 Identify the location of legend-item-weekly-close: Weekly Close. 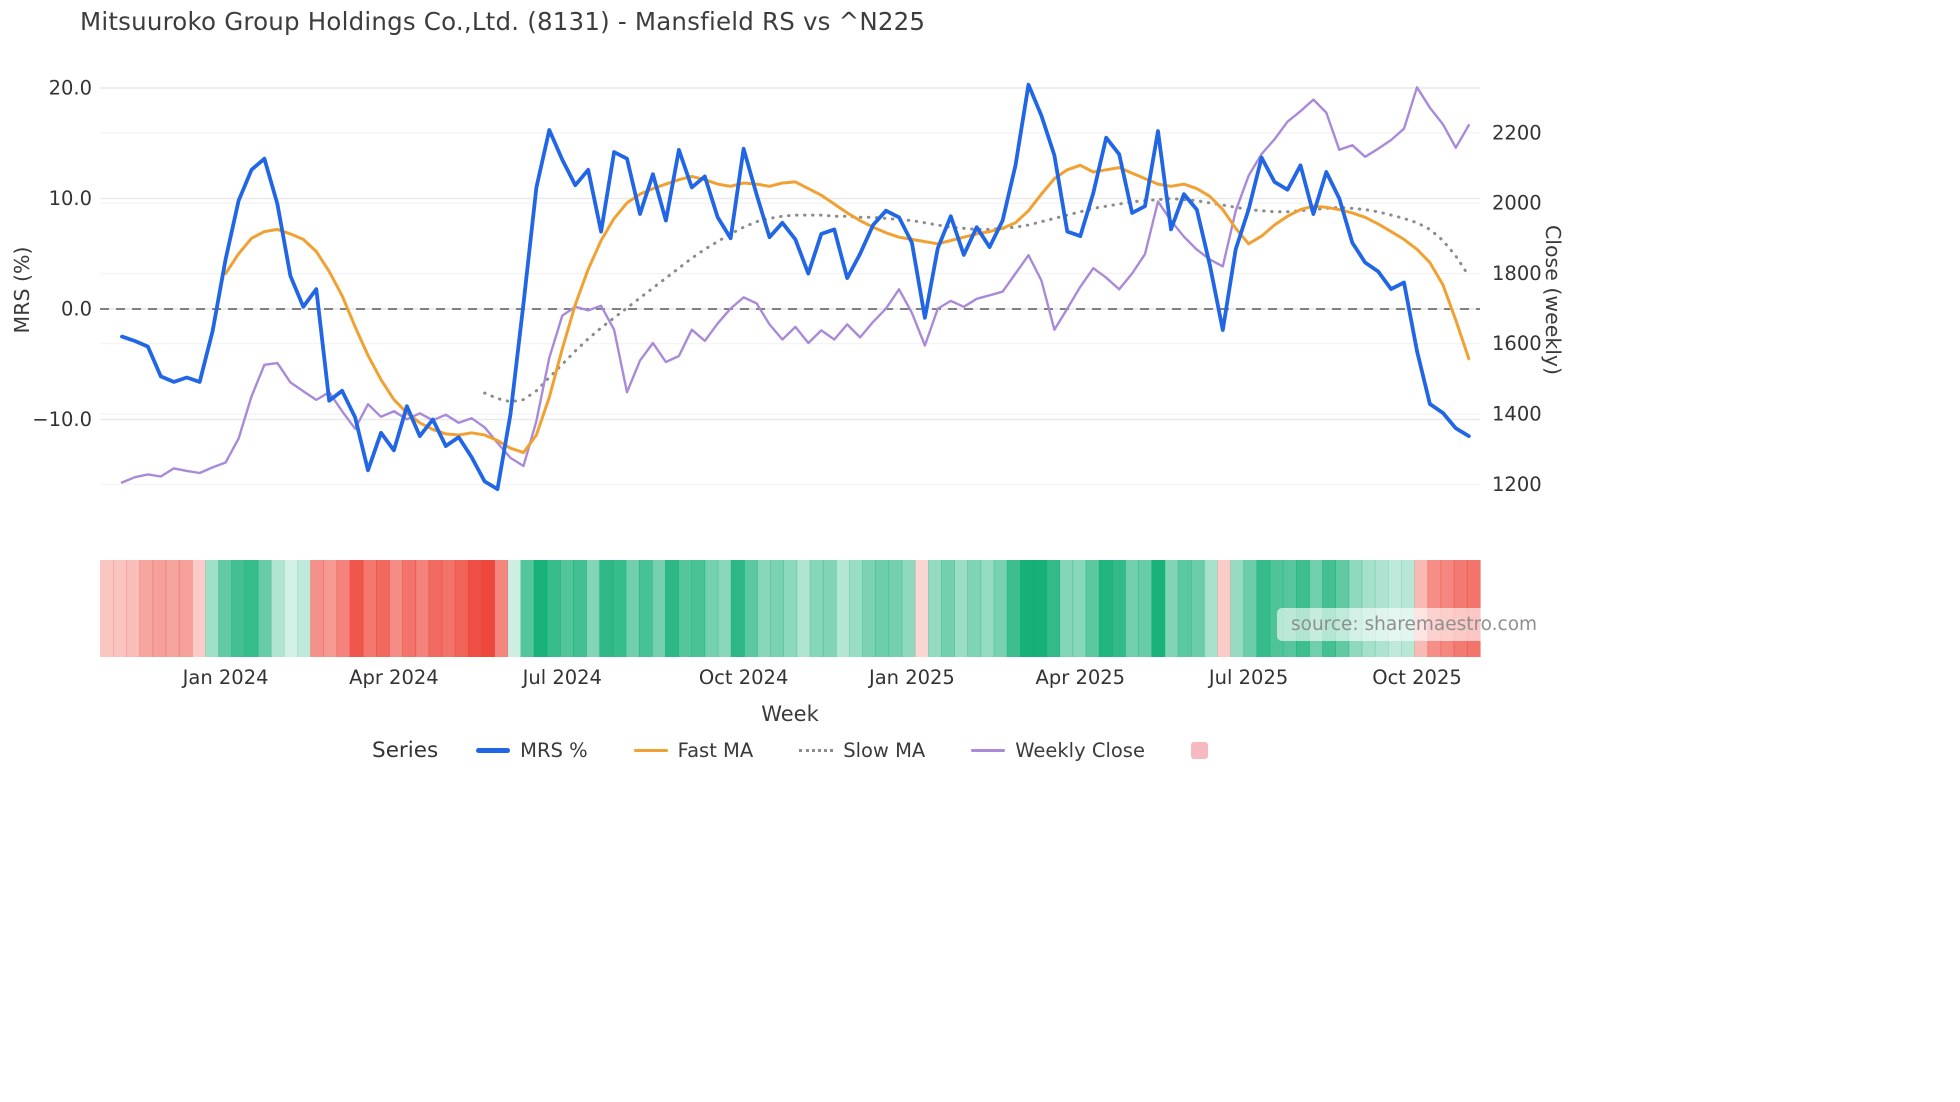
(1058, 750).